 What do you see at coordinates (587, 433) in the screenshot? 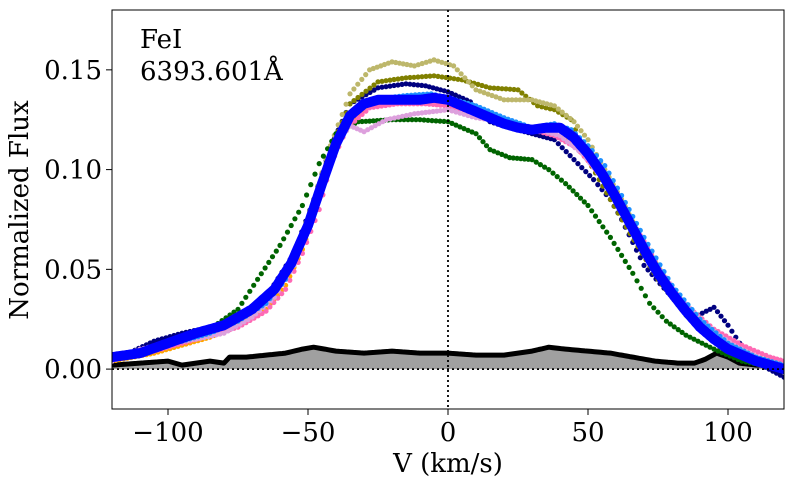
I see `x-tick-label: 50` at bounding box center [587, 433].